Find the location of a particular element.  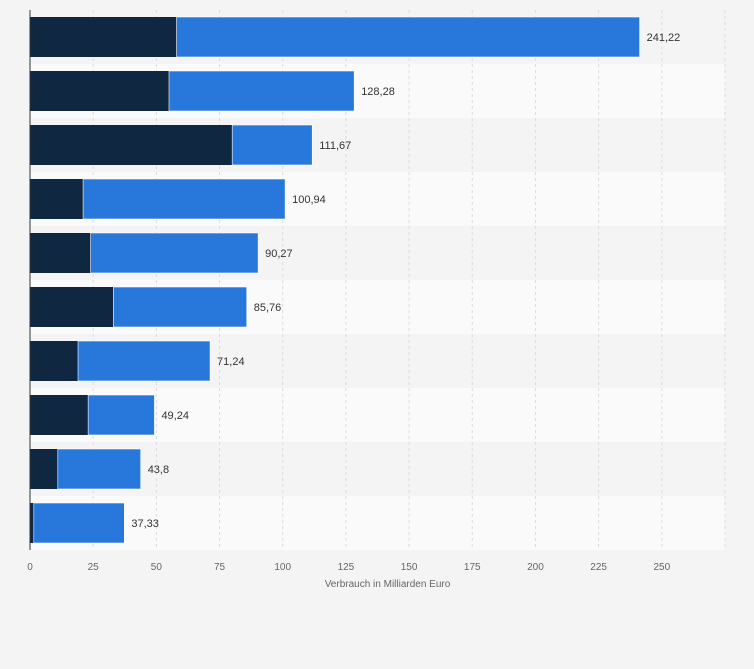

value-label: 241,22 is located at coordinates (664, 38).